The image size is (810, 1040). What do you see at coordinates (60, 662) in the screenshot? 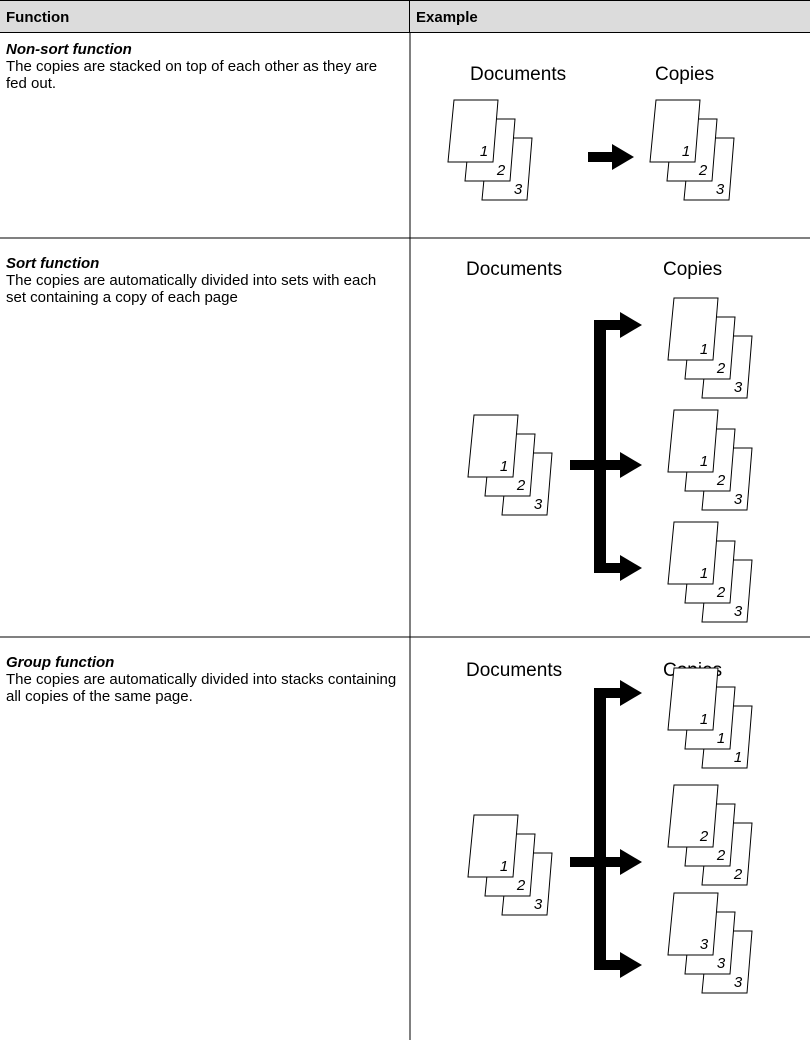
I see `row-title: Group function` at bounding box center [60, 662].